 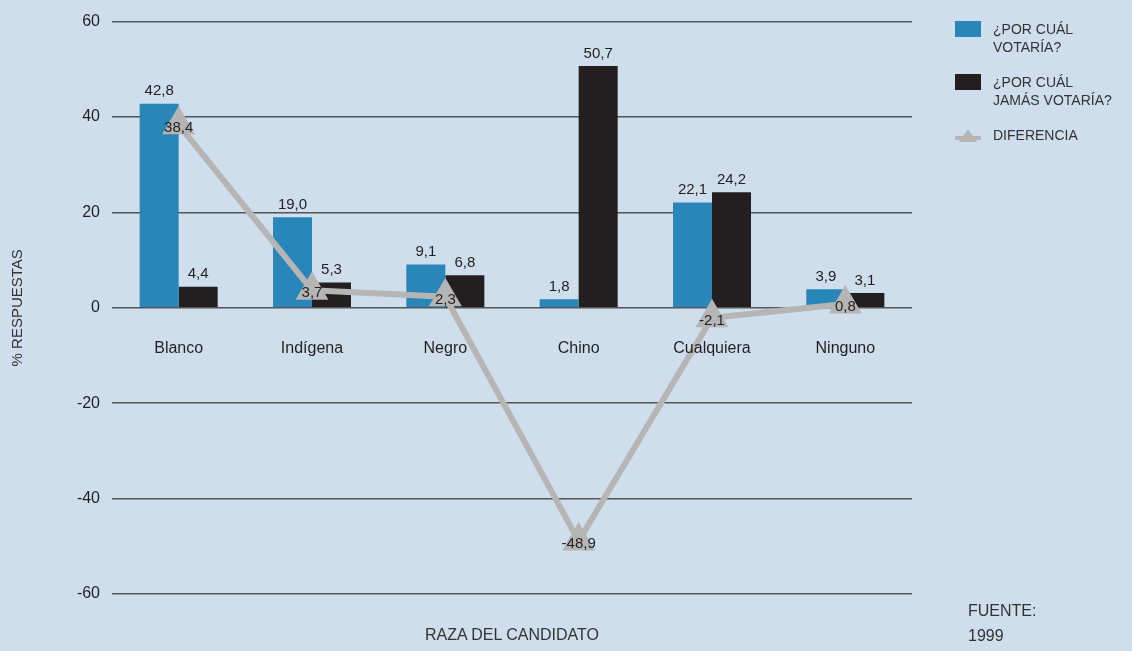 What do you see at coordinates (91, 116) in the screenshot?
I see `y-tick-label: 40` at bounding box center [91, 116].